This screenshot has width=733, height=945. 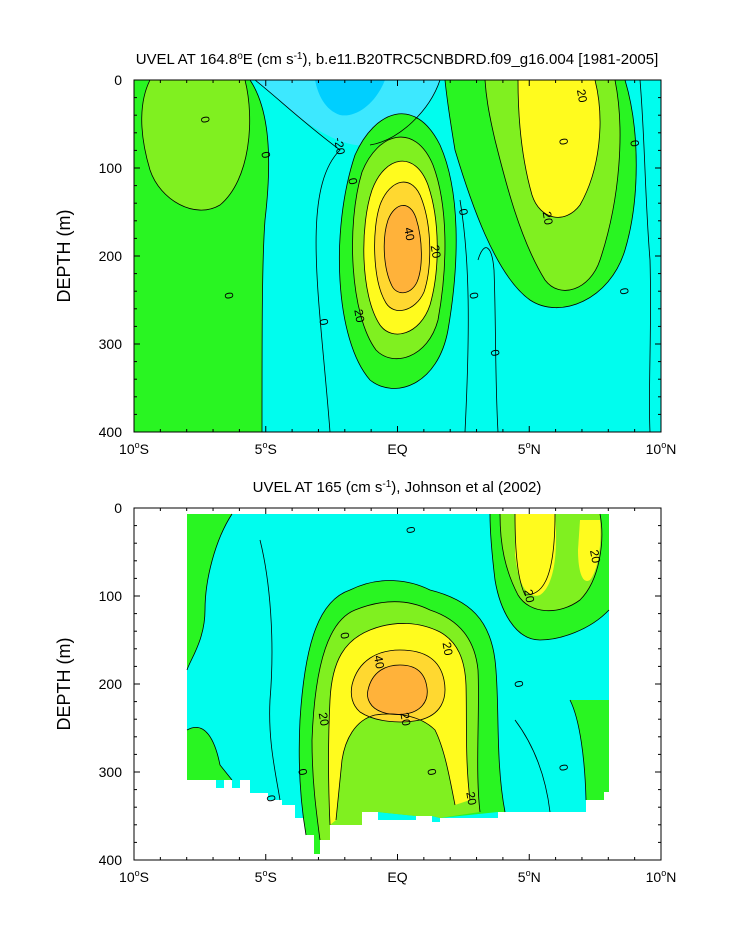 What do you see at coordinates (111, 256) in the screenshot?
I see `top-y-tick-label: 200` at bounding box center [111, 256].